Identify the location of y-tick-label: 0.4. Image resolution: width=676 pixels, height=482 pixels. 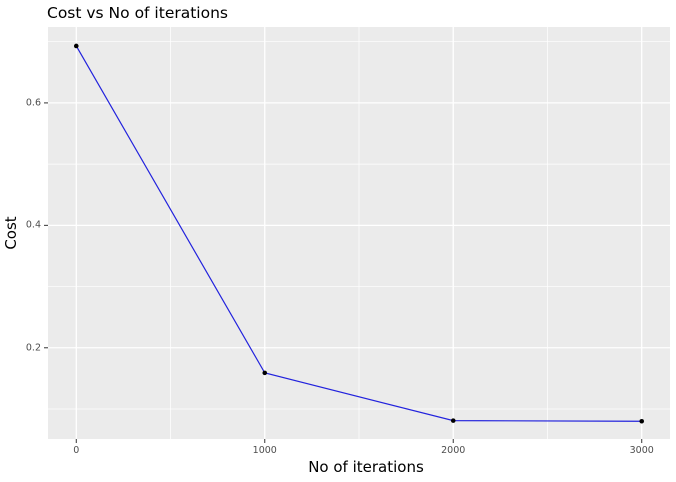
(33, 225).